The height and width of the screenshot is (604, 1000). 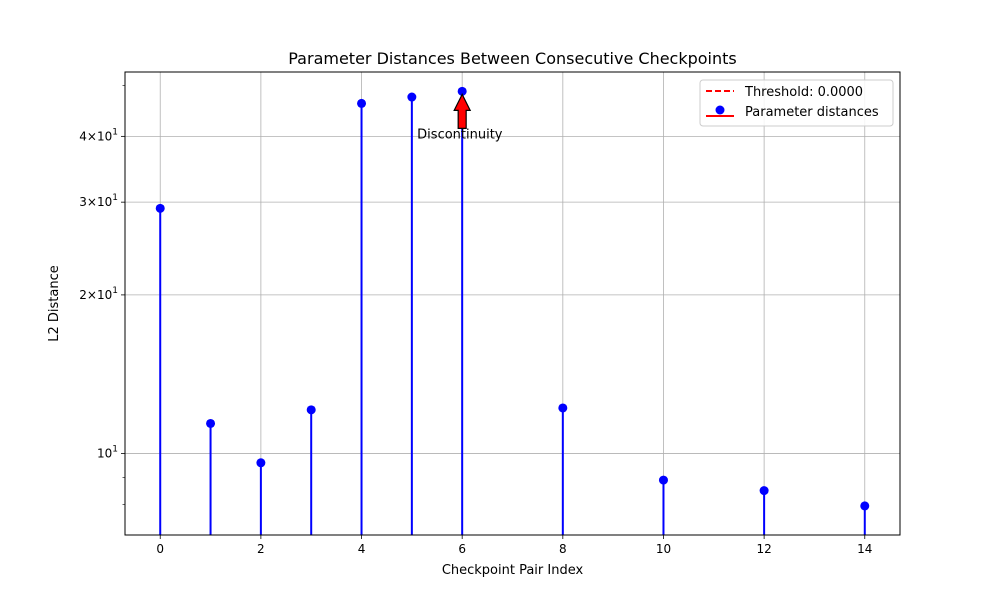 I want to click on legend-series-label: Parameter distances, so click(x=812, y=112).